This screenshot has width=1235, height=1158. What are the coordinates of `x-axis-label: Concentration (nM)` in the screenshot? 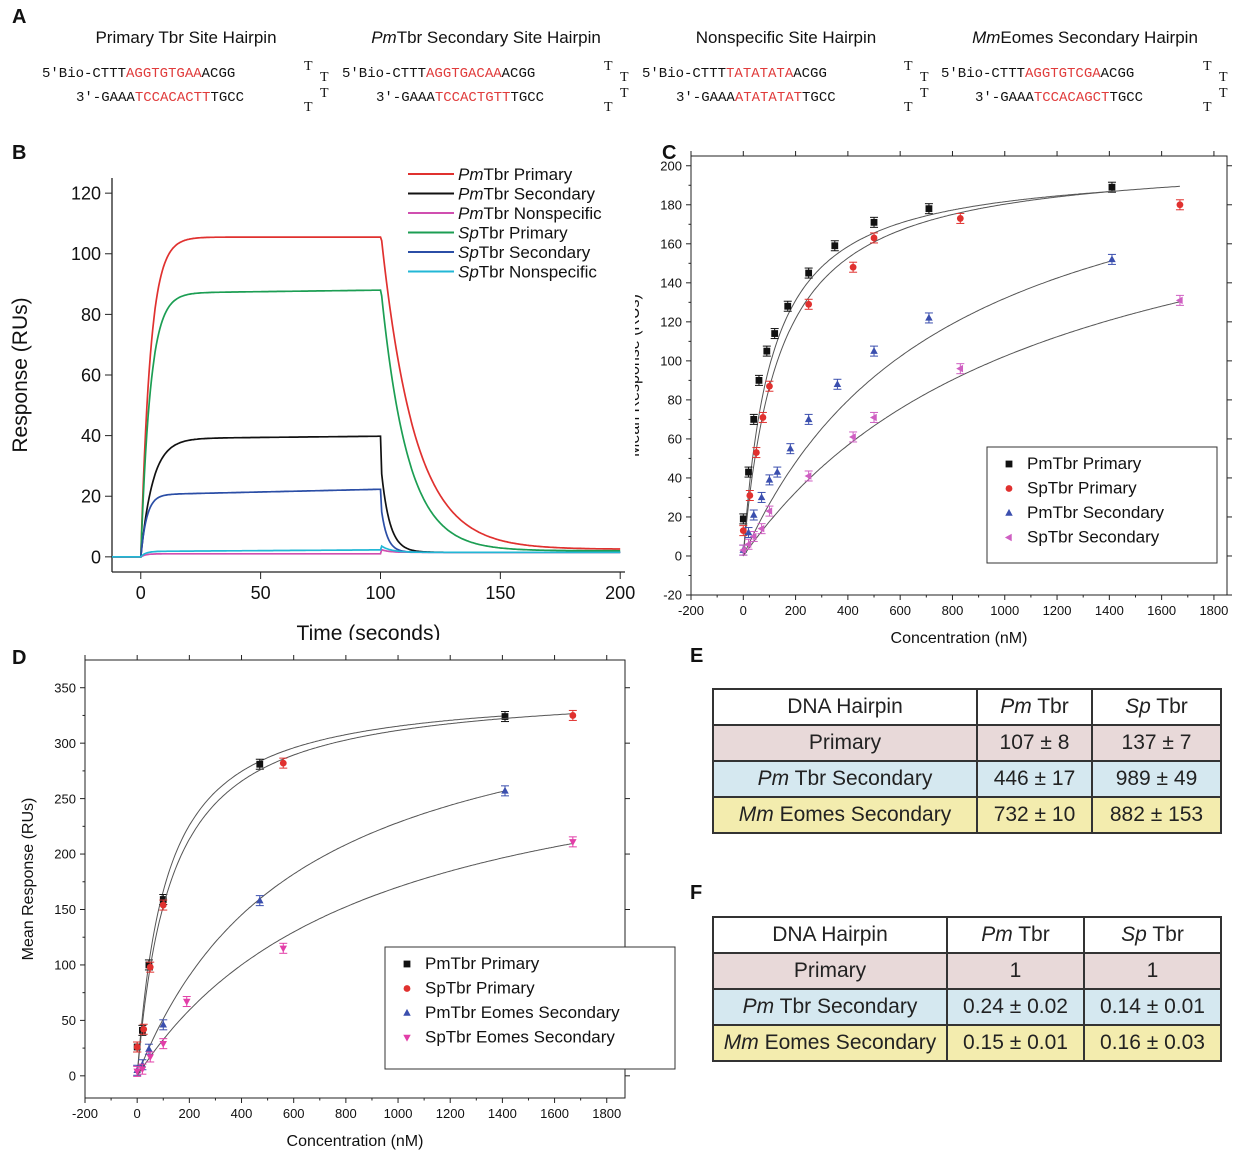 It's located at (355, 1141).